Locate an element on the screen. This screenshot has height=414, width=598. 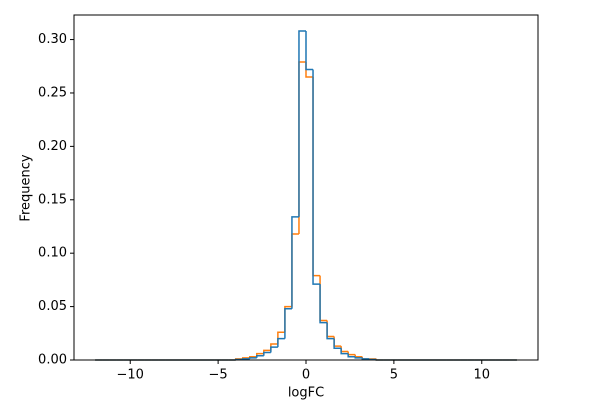
y-tick-label: 0.30 is located at coordinates (52, 39).